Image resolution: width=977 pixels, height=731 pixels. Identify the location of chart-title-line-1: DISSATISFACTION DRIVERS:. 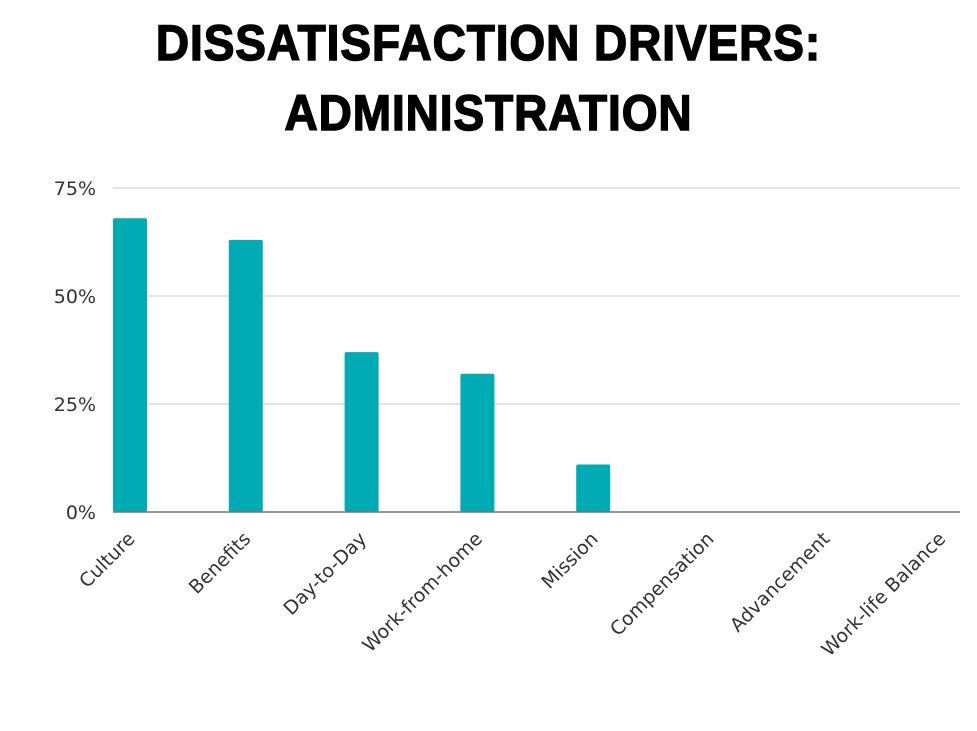
(488, 43).